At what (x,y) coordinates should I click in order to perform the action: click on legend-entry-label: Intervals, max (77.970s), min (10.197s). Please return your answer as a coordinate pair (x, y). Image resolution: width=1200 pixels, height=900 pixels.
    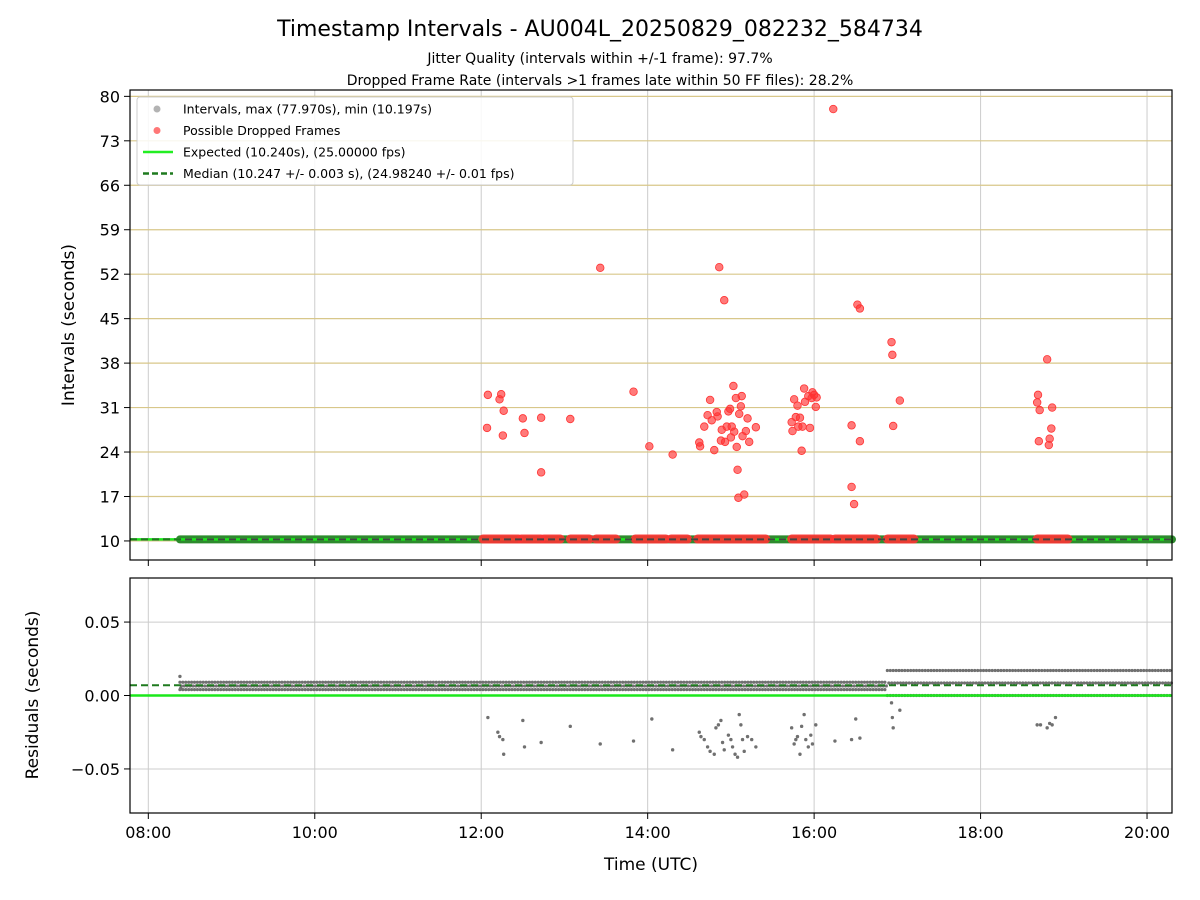
    Looking at the image, I should click on (307, 109).